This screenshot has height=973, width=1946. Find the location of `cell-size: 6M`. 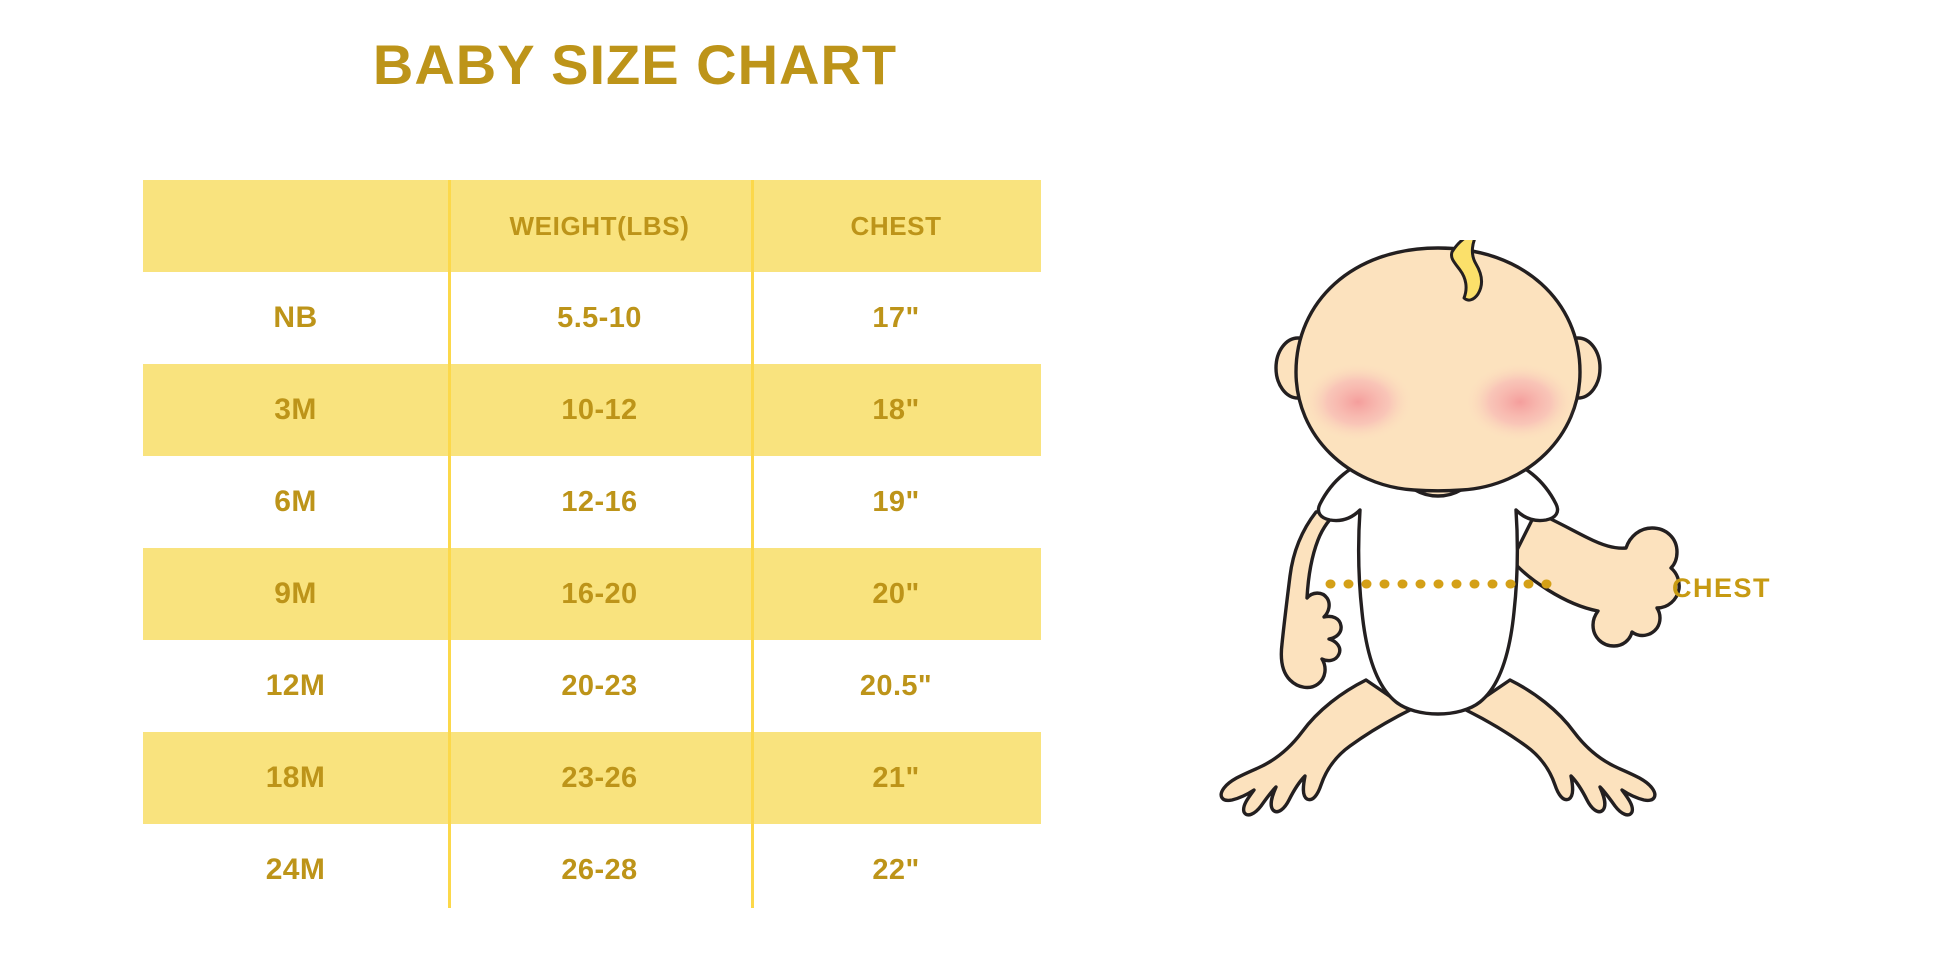

cell-size: 6M is located at coordinates (295, 502).